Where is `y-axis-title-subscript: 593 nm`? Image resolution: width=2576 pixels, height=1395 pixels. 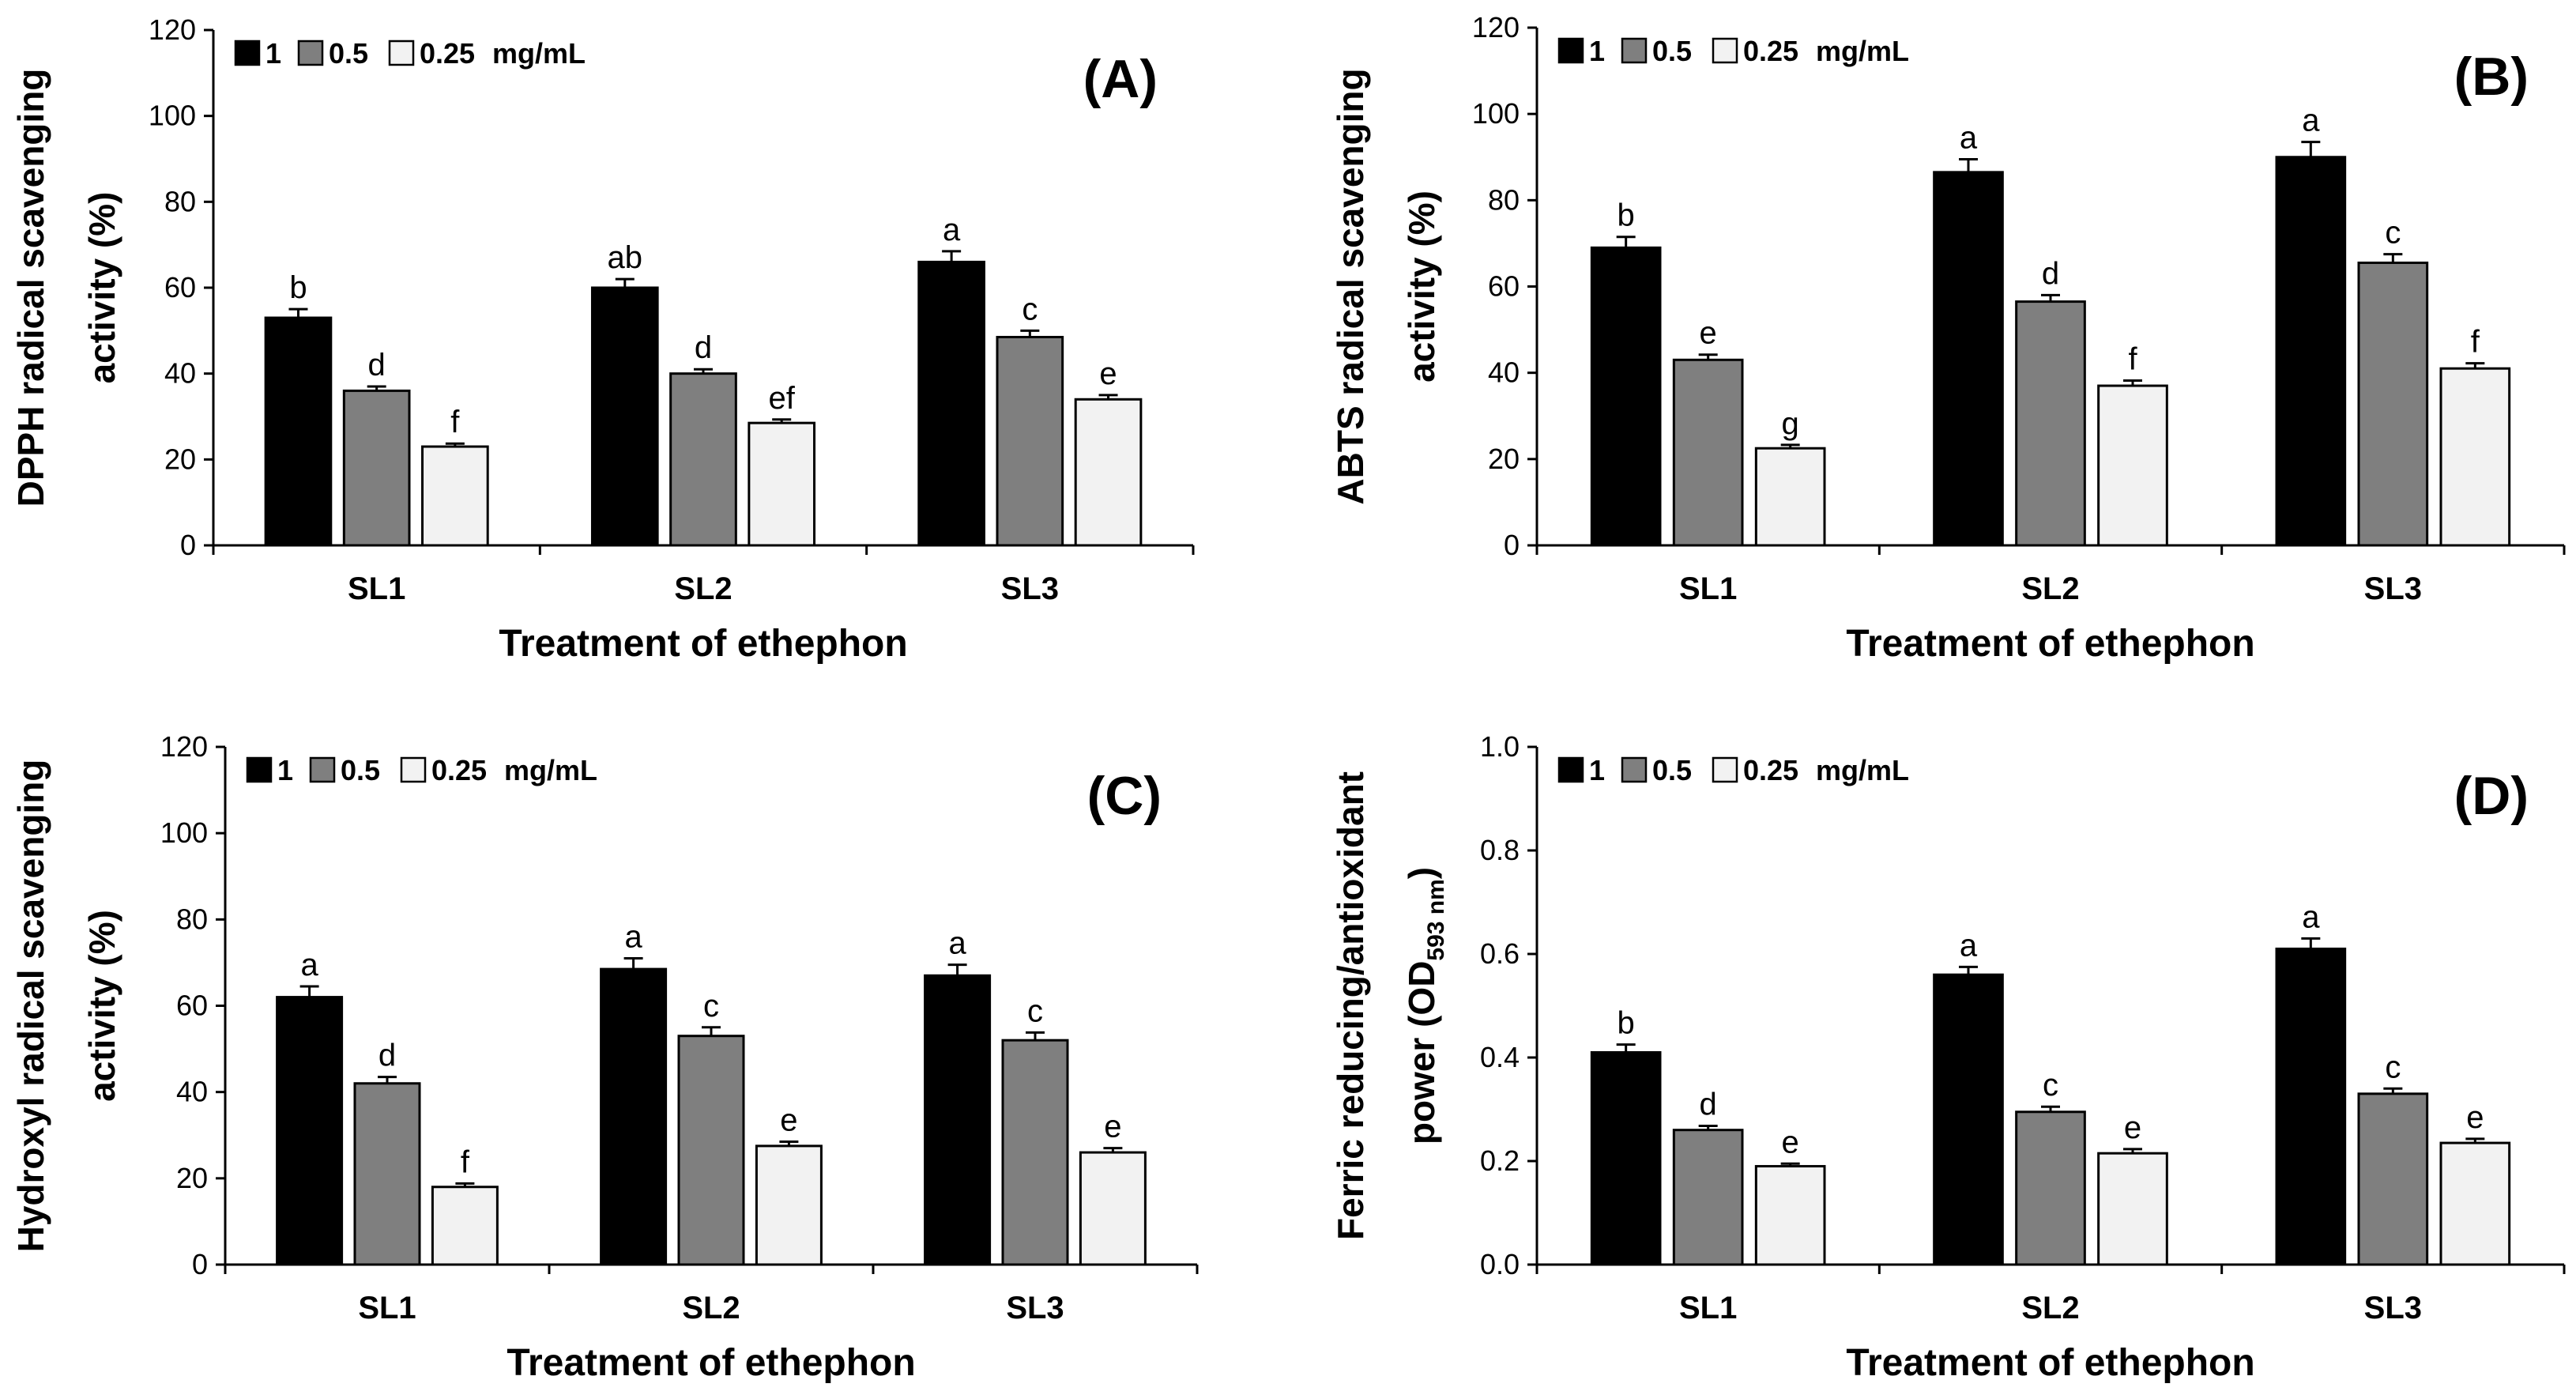 y-axis-title-subscript: 593 nm is located at coordinates (1436, 919).